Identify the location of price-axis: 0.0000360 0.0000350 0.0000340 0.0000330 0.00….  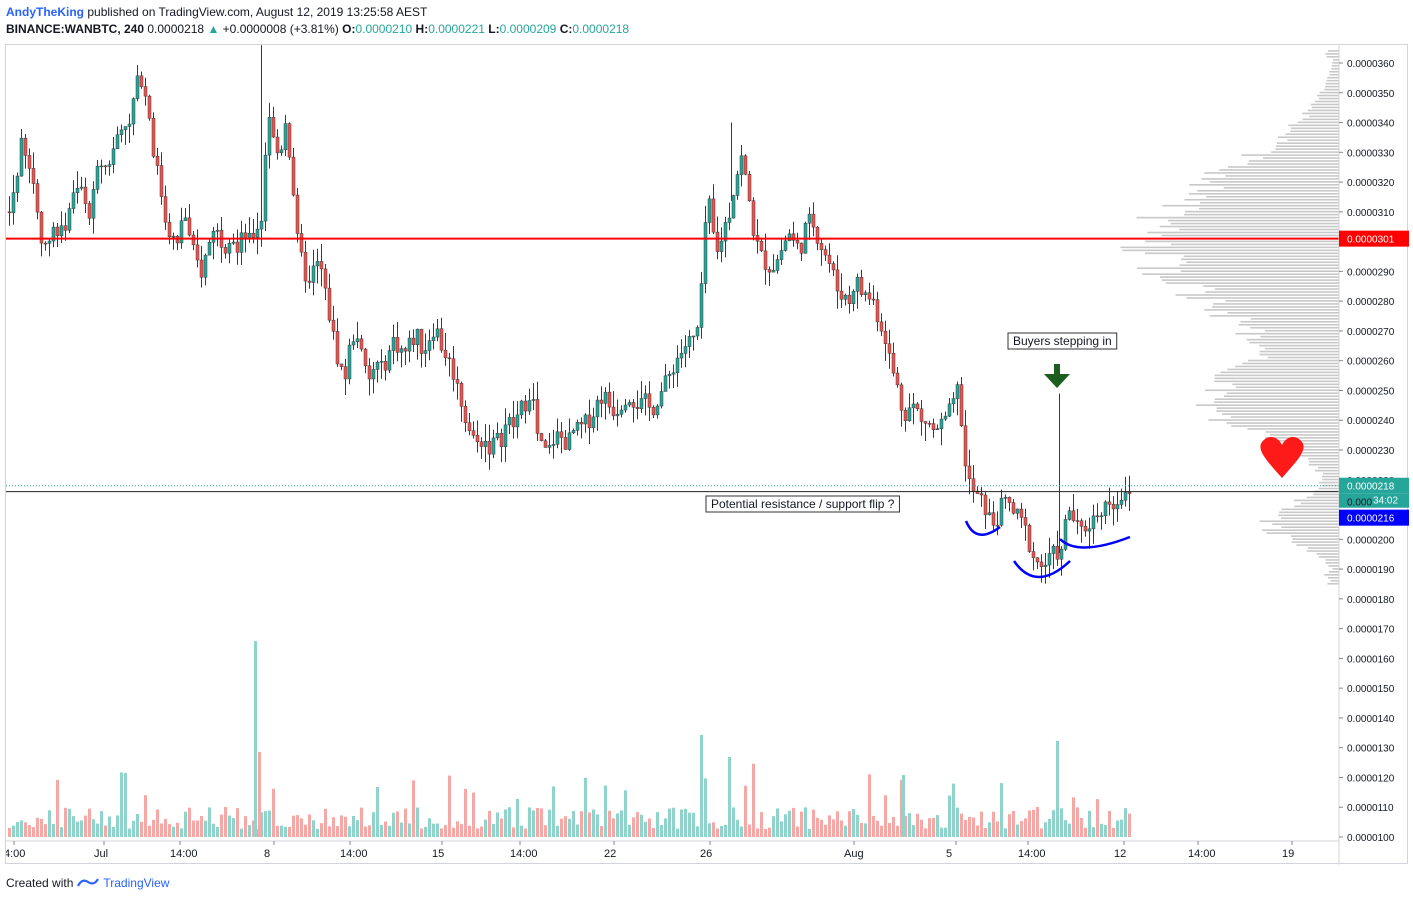
(1366, 455).